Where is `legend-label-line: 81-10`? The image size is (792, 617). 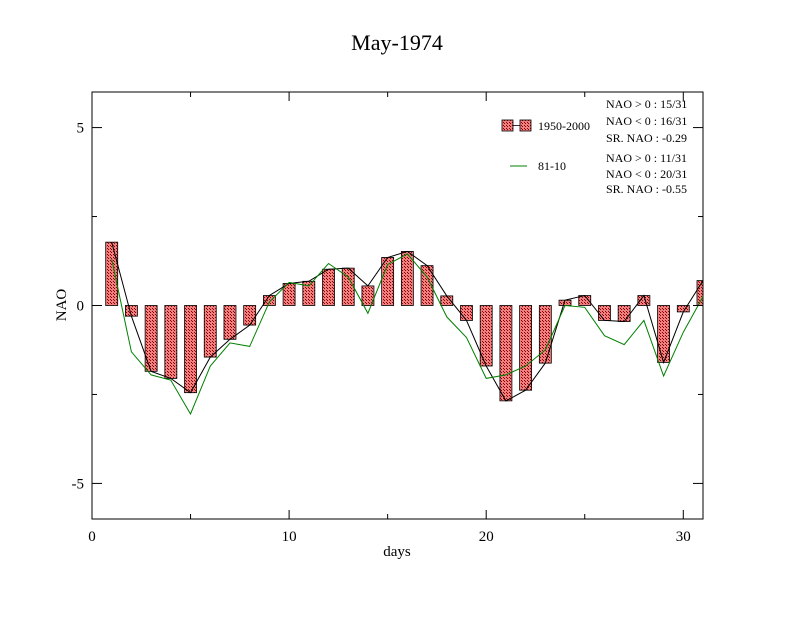
legend-label-line: 81-10 is located at coordinates (552, 166).